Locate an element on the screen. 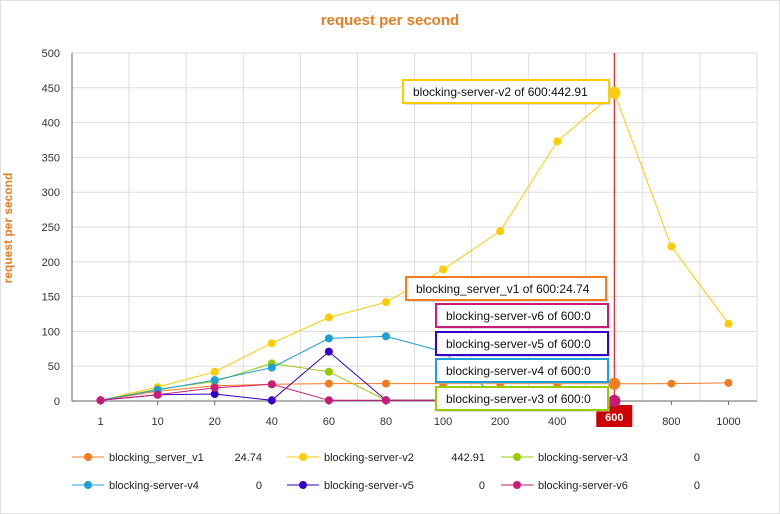 The height and width of the screenshot is (514, 780). tooltip-text: blocking-server-v6 of 600:0 is located at coordinates (518, 316).